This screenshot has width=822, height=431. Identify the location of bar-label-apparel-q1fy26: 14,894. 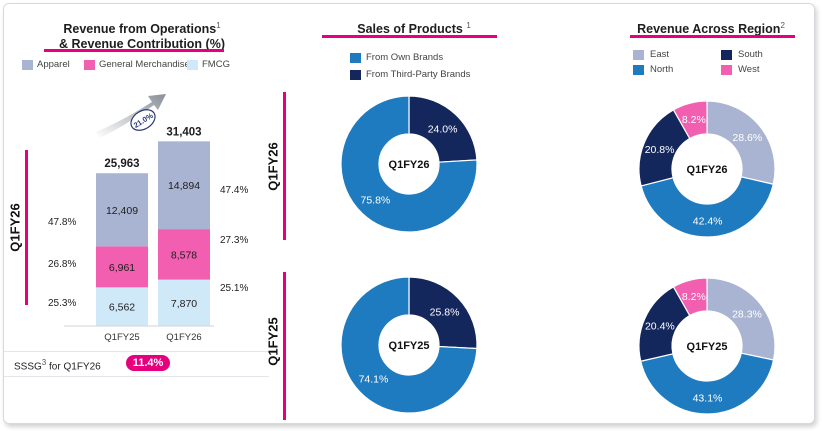
(184, 186).